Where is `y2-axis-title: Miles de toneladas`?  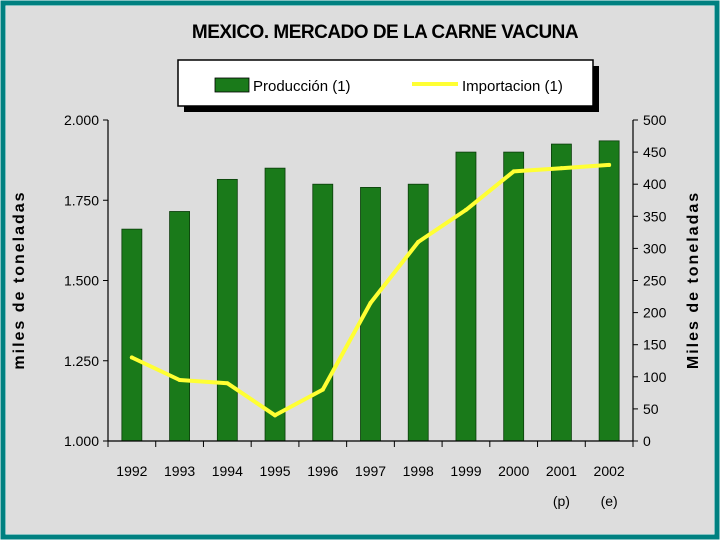 y2-axis-title: Miles de toneladas is located at coordinates (693, 280).